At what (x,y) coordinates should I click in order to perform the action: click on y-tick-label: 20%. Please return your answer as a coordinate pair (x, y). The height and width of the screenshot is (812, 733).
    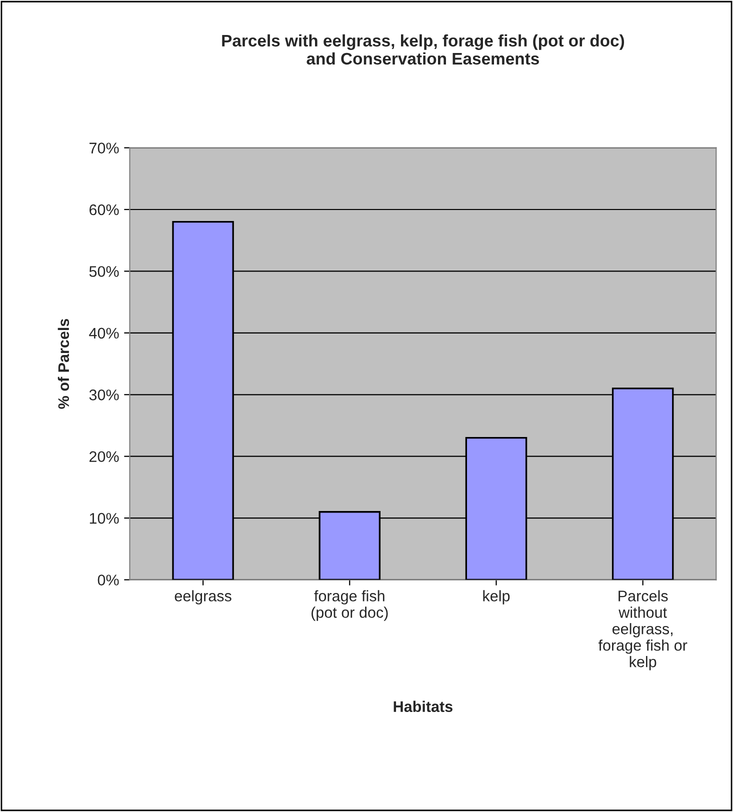
    Looking at the image, I should click on (104, 456).